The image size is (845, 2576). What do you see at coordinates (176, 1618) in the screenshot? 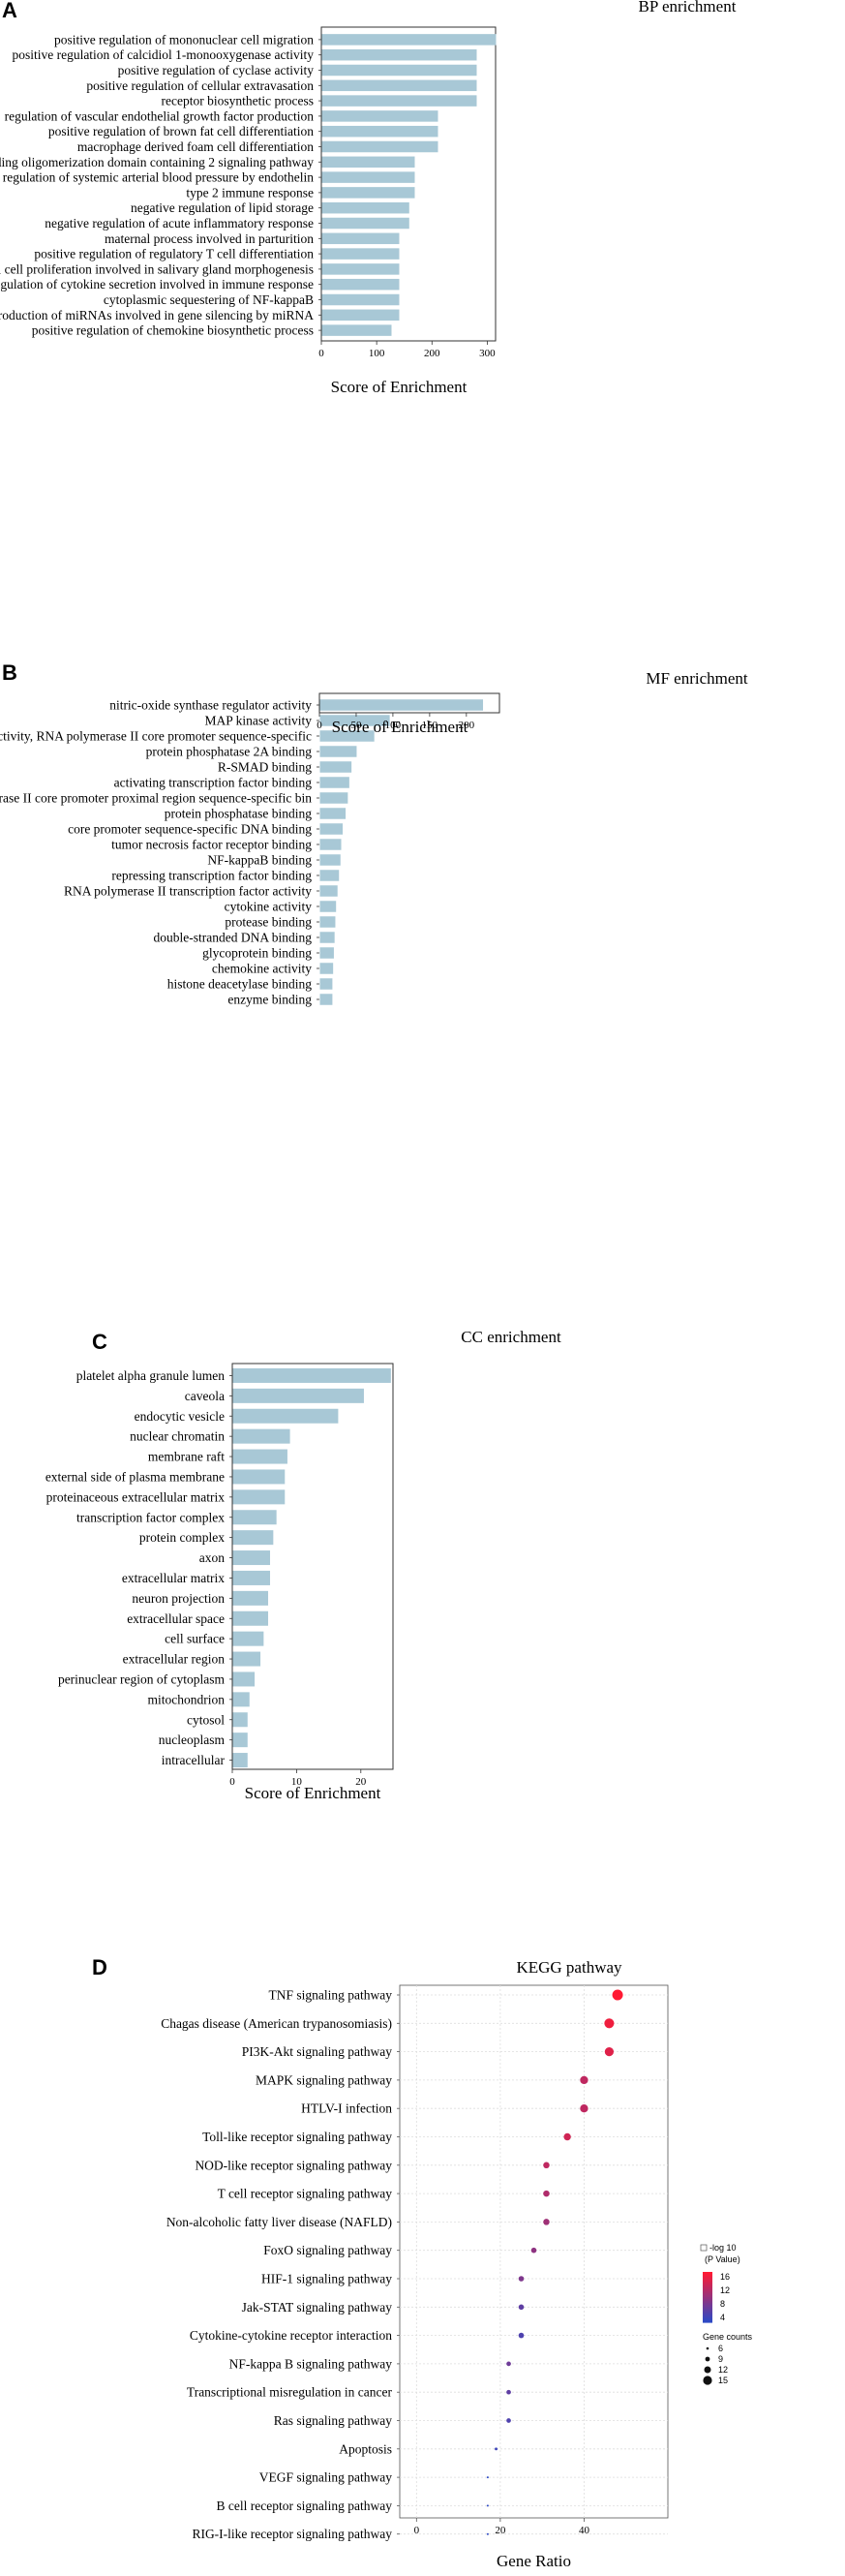
I see `c-category-label: extracellular space` at bounding box center [176, 1618].